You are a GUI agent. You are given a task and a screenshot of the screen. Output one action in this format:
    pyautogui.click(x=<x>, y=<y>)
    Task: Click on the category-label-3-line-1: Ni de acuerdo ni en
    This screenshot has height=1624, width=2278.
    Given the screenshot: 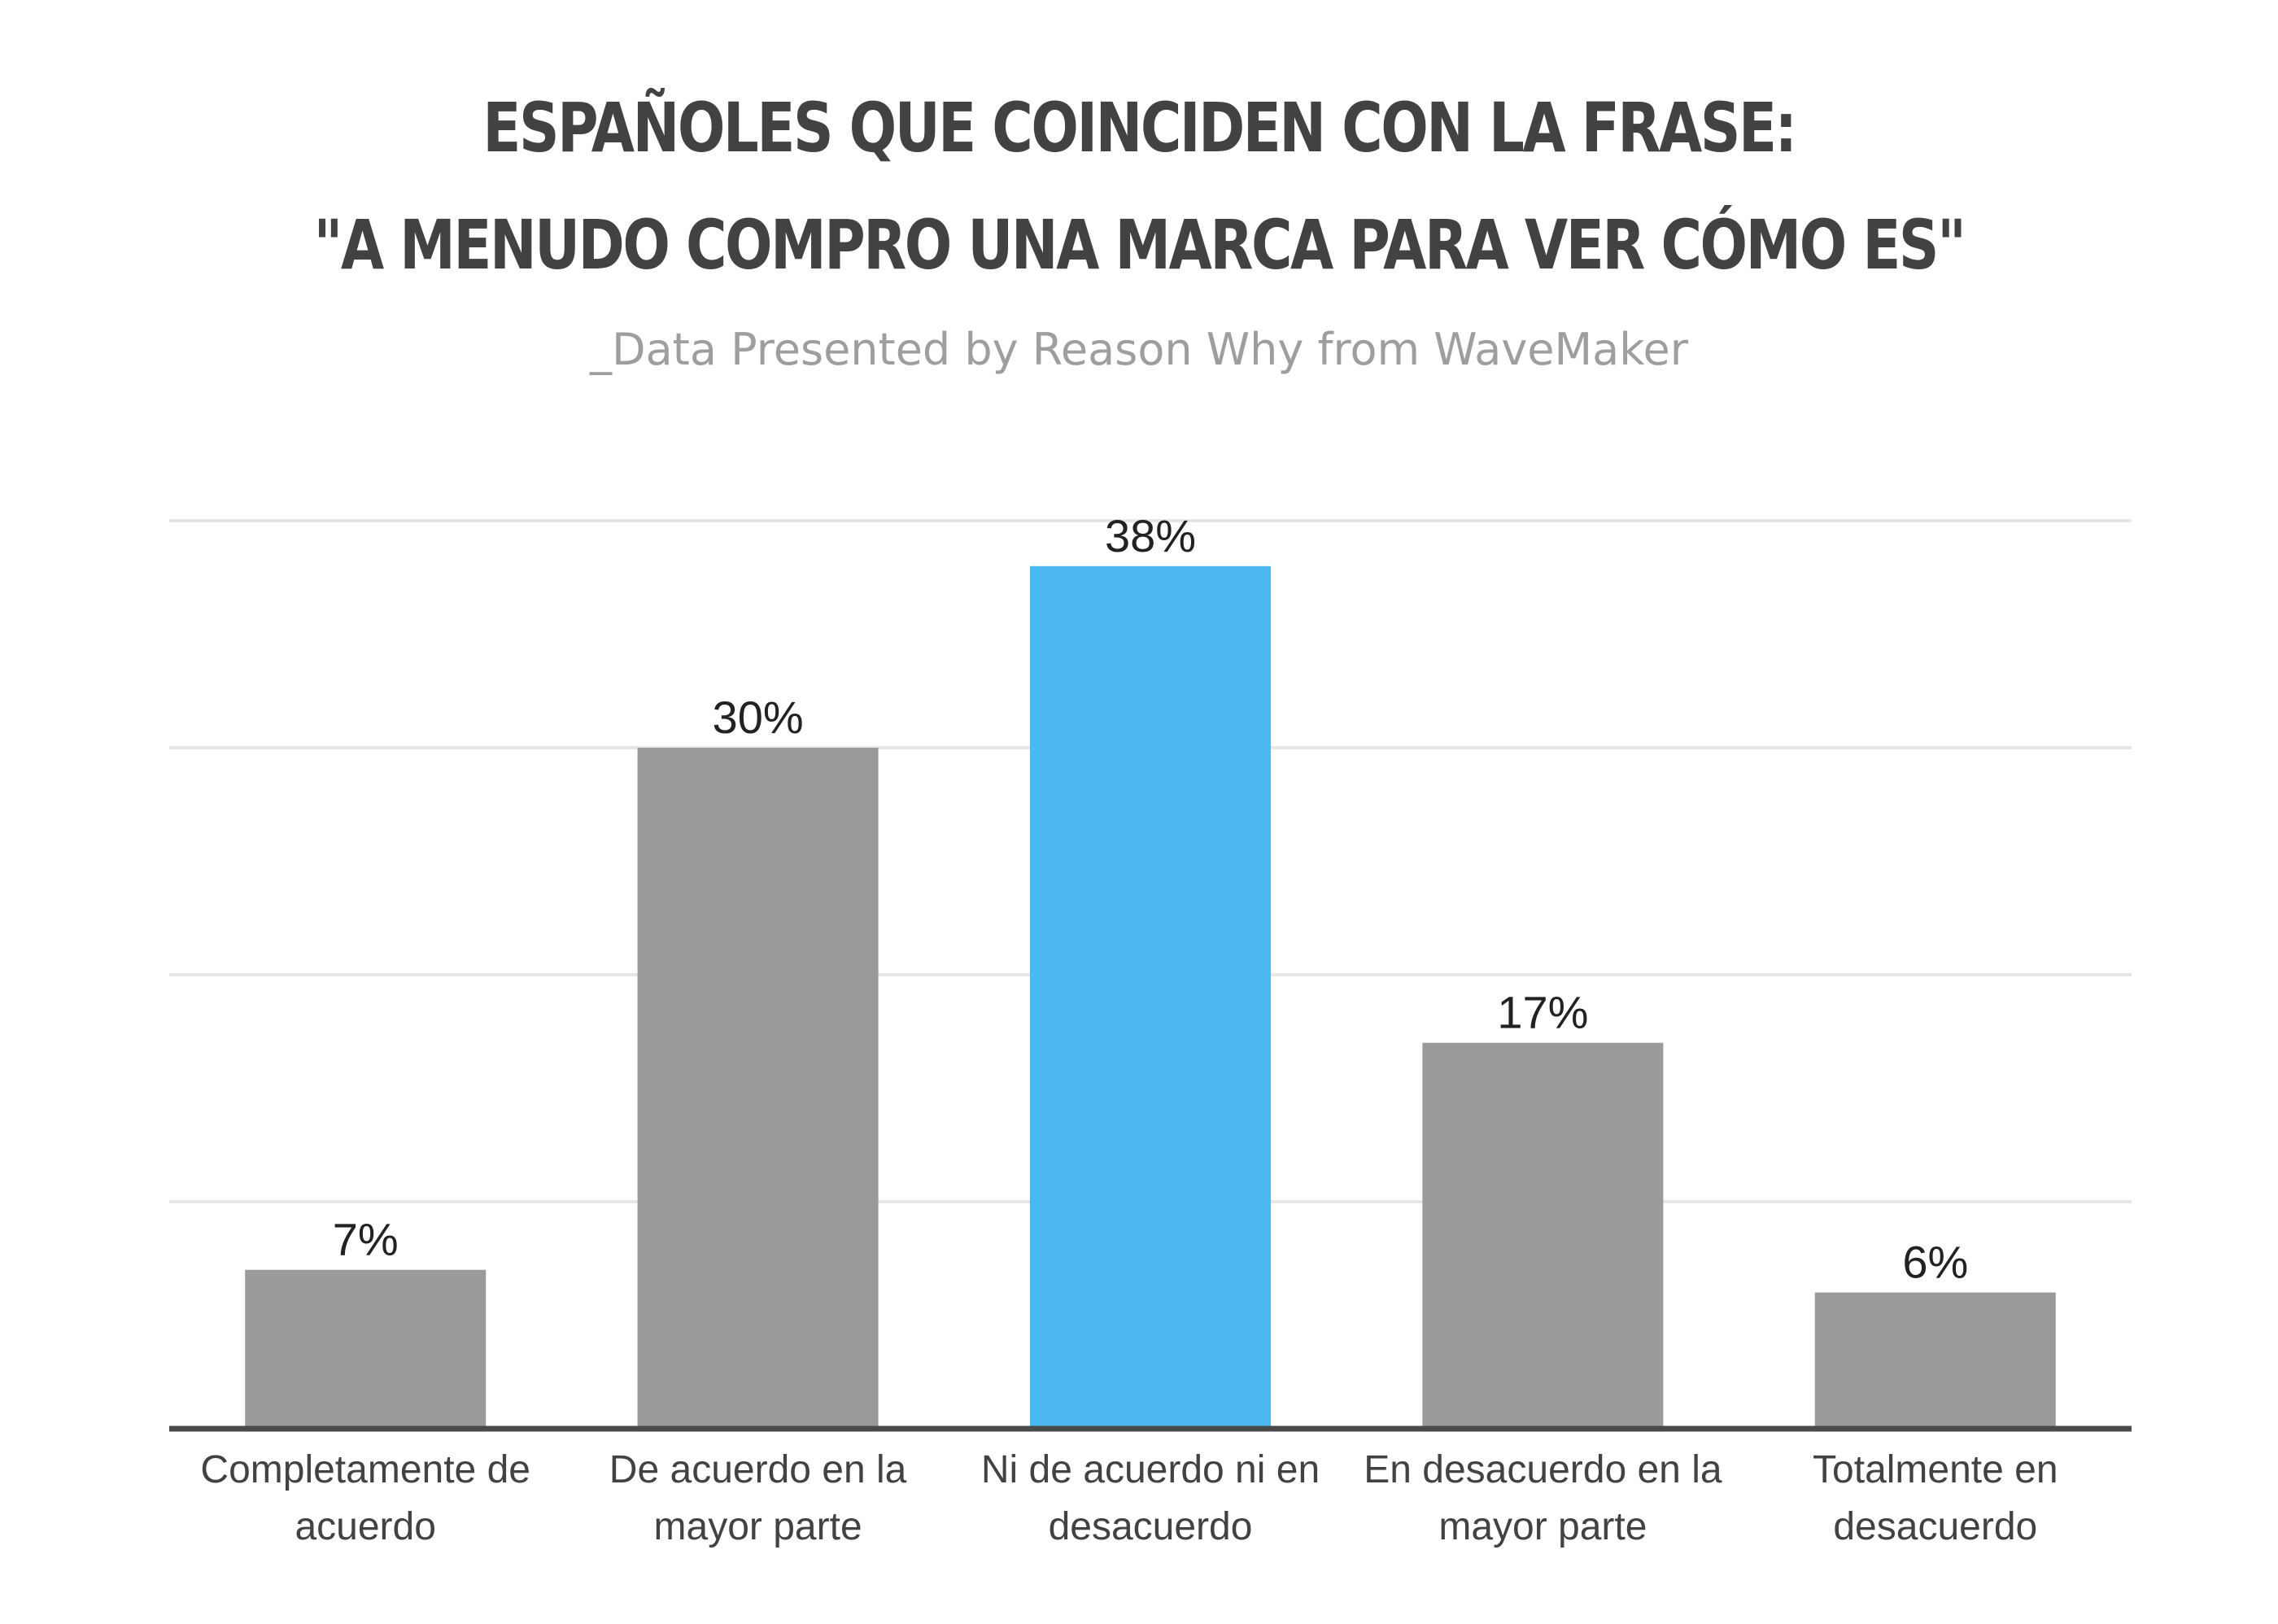 What is the action you would take?
    pyautogui.click(x=1151, y=1469)
    